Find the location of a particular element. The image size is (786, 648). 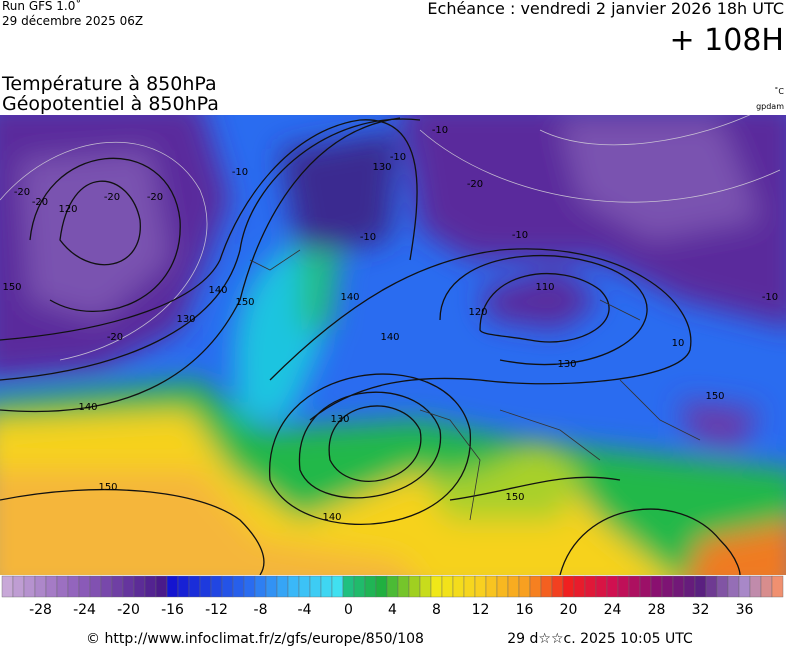

colorbar-tick-label: 0 is located at coordinates (348, 610).